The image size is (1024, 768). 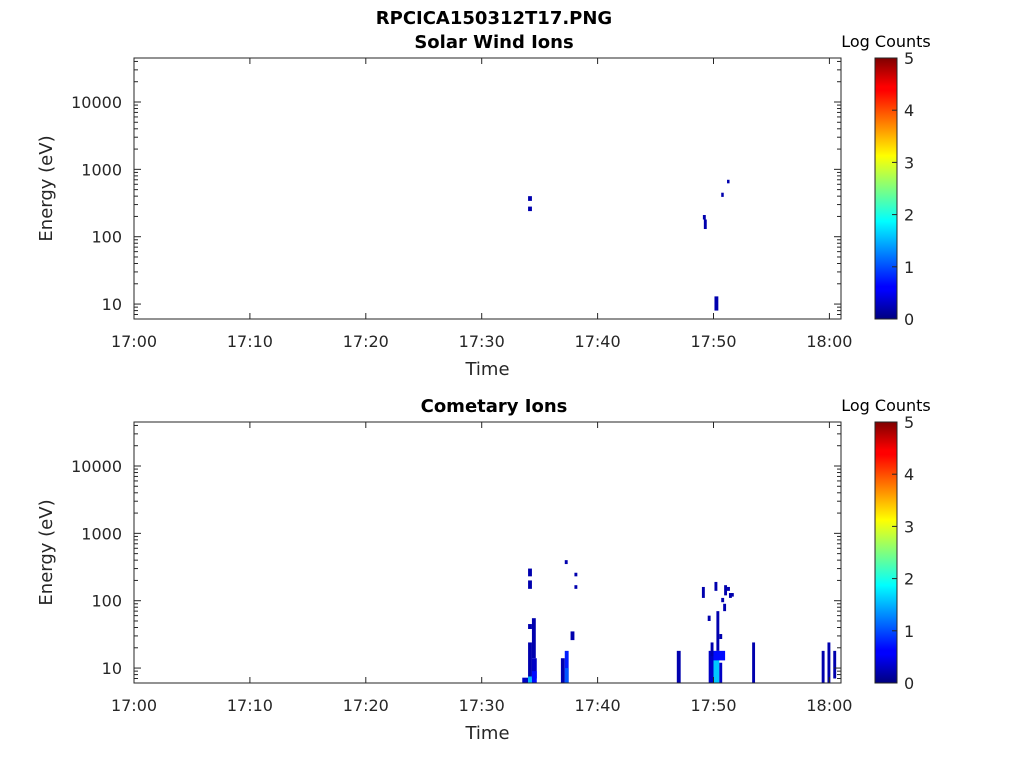 What do you see at coordinates (494, 18) in the screenshot?
I see `figure-title: RPCICA150312T17.PNG` at bounding box center [494, 18].